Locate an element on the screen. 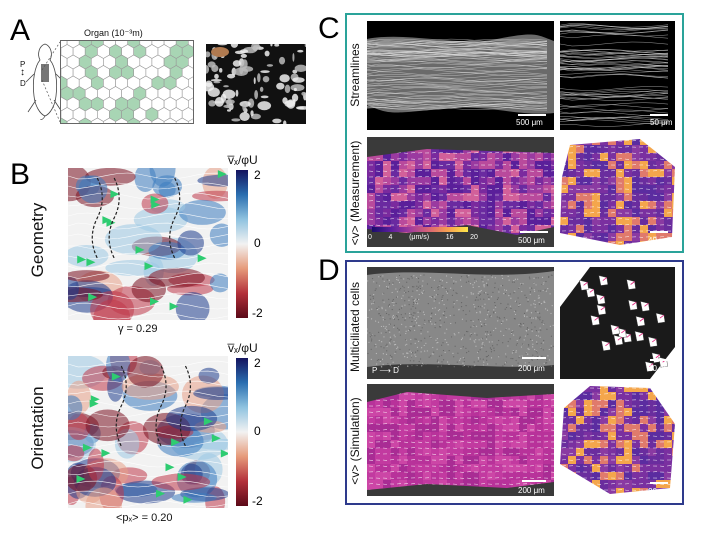  velocity-field-measurement-small is located at coordinates (617, 192).